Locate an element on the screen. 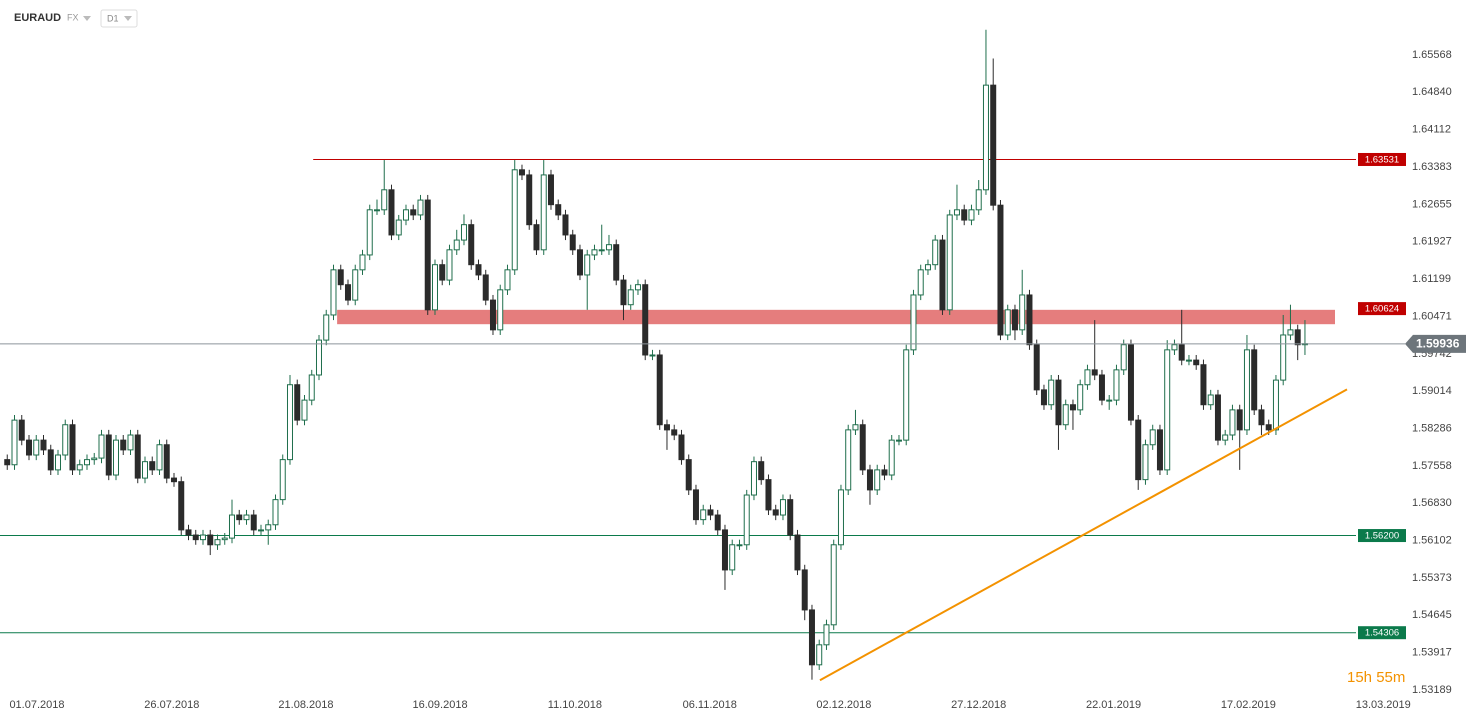  market: FX is located at coordinates (73, 17).